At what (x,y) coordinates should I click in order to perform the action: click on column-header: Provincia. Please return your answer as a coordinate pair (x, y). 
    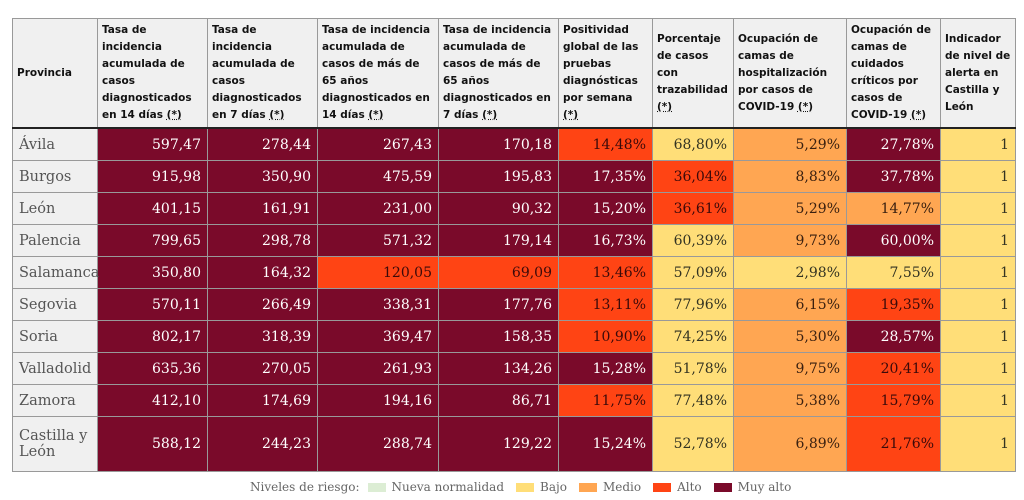
    Looking at the image, I should click on (55, 73).